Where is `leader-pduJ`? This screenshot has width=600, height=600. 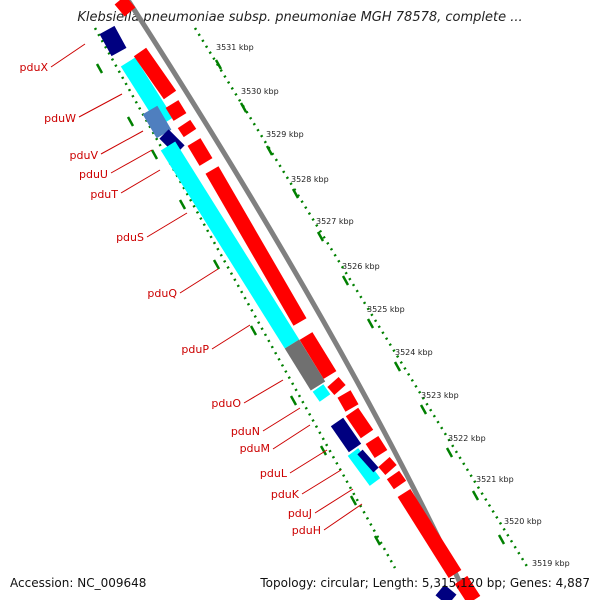
leader-pduJ is located at coordinates (334, 501).